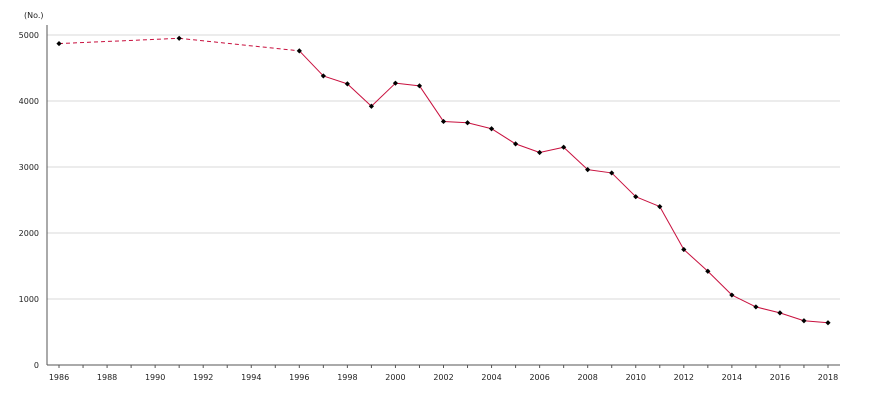 This screenshot has height=400, width=870. Describe the element at coordinates (34, 15) in the screenshot. I see `y-unit-label: (No.)` at that location.